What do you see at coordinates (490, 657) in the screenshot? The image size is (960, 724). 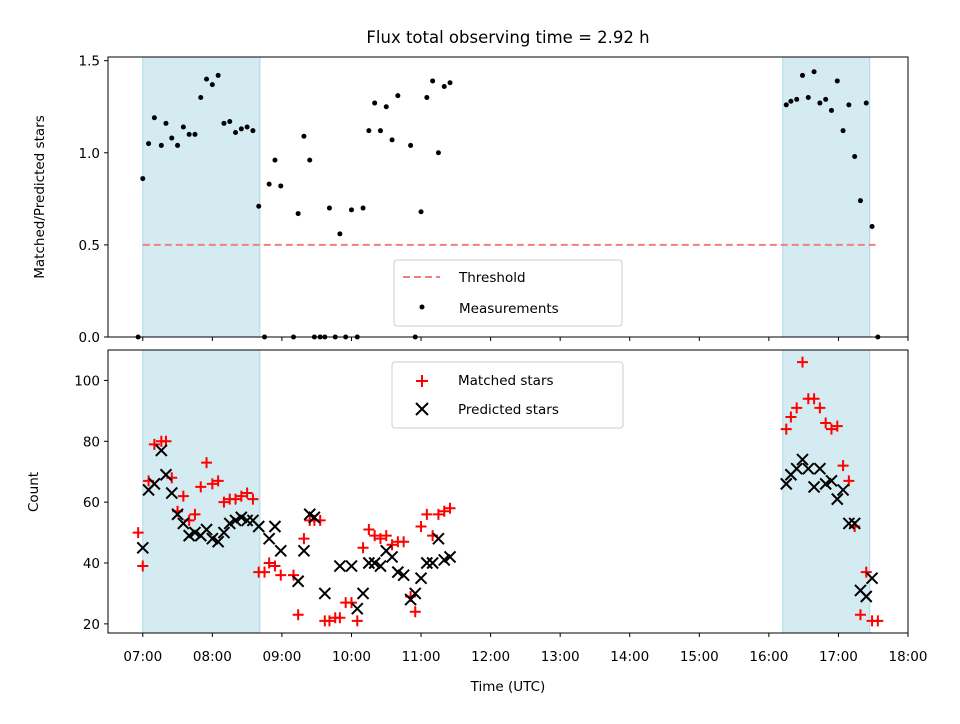 I see `x-tick-label: 12:00` at bounding box center [490, 657].